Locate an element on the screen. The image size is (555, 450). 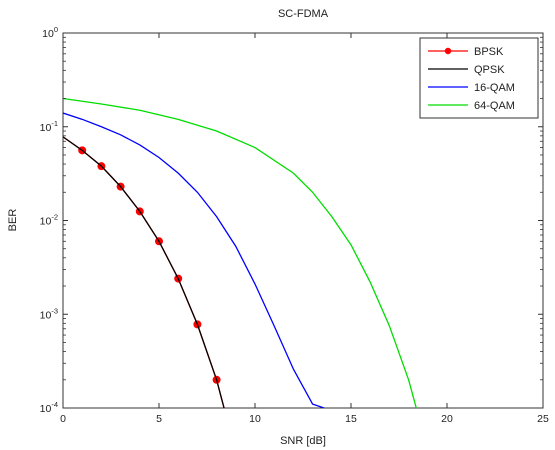
legend-label-16-qam: 16-QAM is located at coordinates (494, 88).